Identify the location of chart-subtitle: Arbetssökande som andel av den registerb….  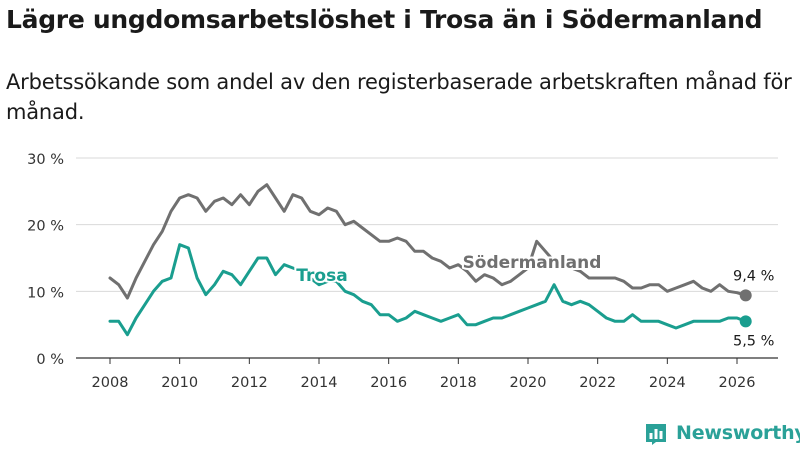
(399, 97).